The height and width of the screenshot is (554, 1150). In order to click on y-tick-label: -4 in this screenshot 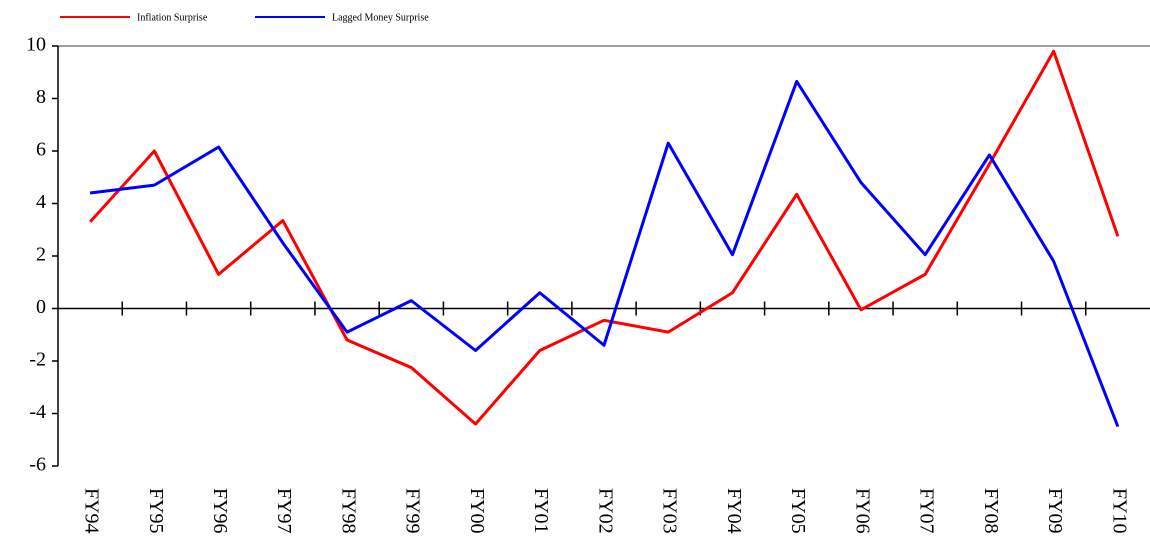, I will do `click(37, 412)`.